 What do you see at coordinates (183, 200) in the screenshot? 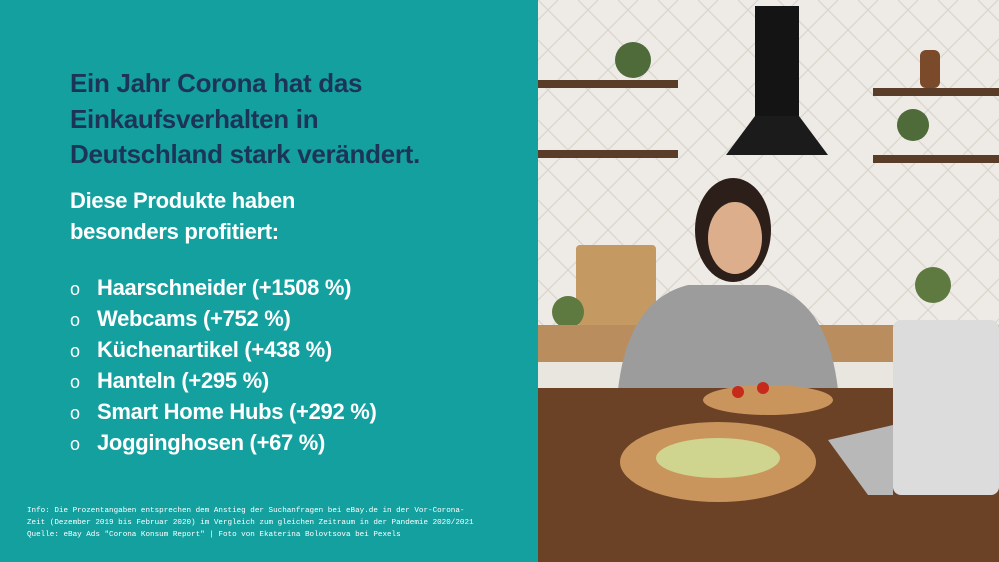
I see `subtitle-line: Diese Produkte haben` at bounding box center [183, 200].